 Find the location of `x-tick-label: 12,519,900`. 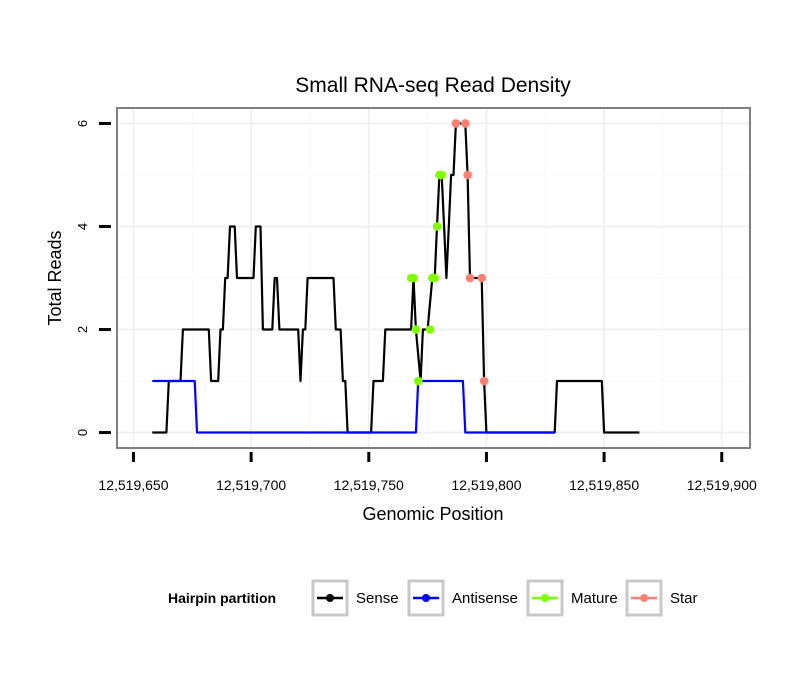

x-tick-label: 12,519,900 is located at coordinates (722, 485).